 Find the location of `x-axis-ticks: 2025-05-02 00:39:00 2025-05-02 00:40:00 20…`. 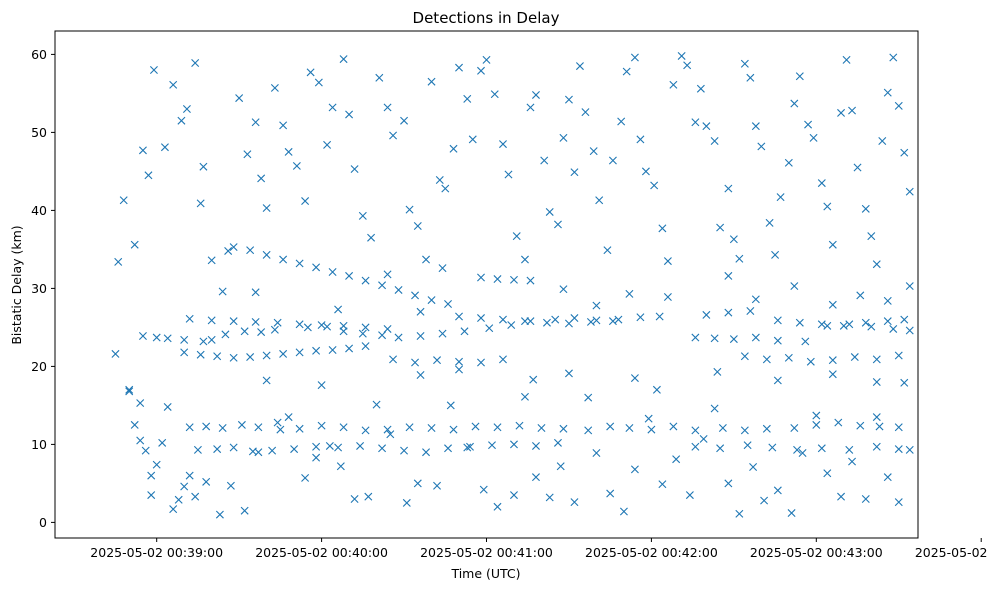

x-axis-ticks: 2025-05-02 00:39:00 2025-05-02 00:40:00 20… is located at coordinates (539, 549).